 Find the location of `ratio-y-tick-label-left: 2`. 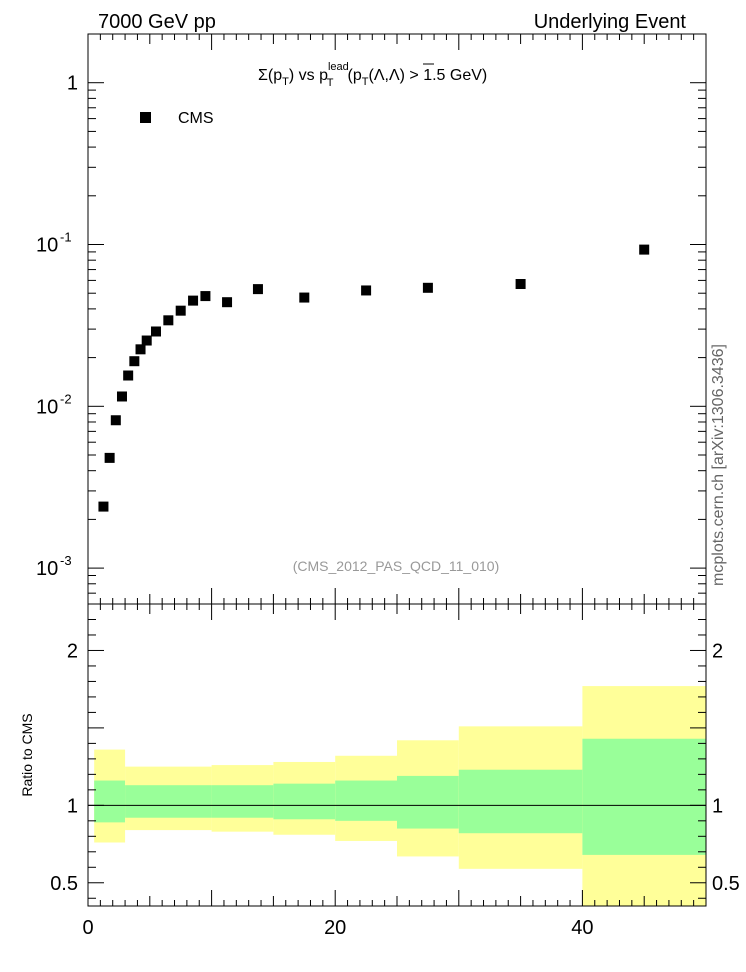

ratio-y-tick-label-left: 2 is located at coordinates (72, 651).